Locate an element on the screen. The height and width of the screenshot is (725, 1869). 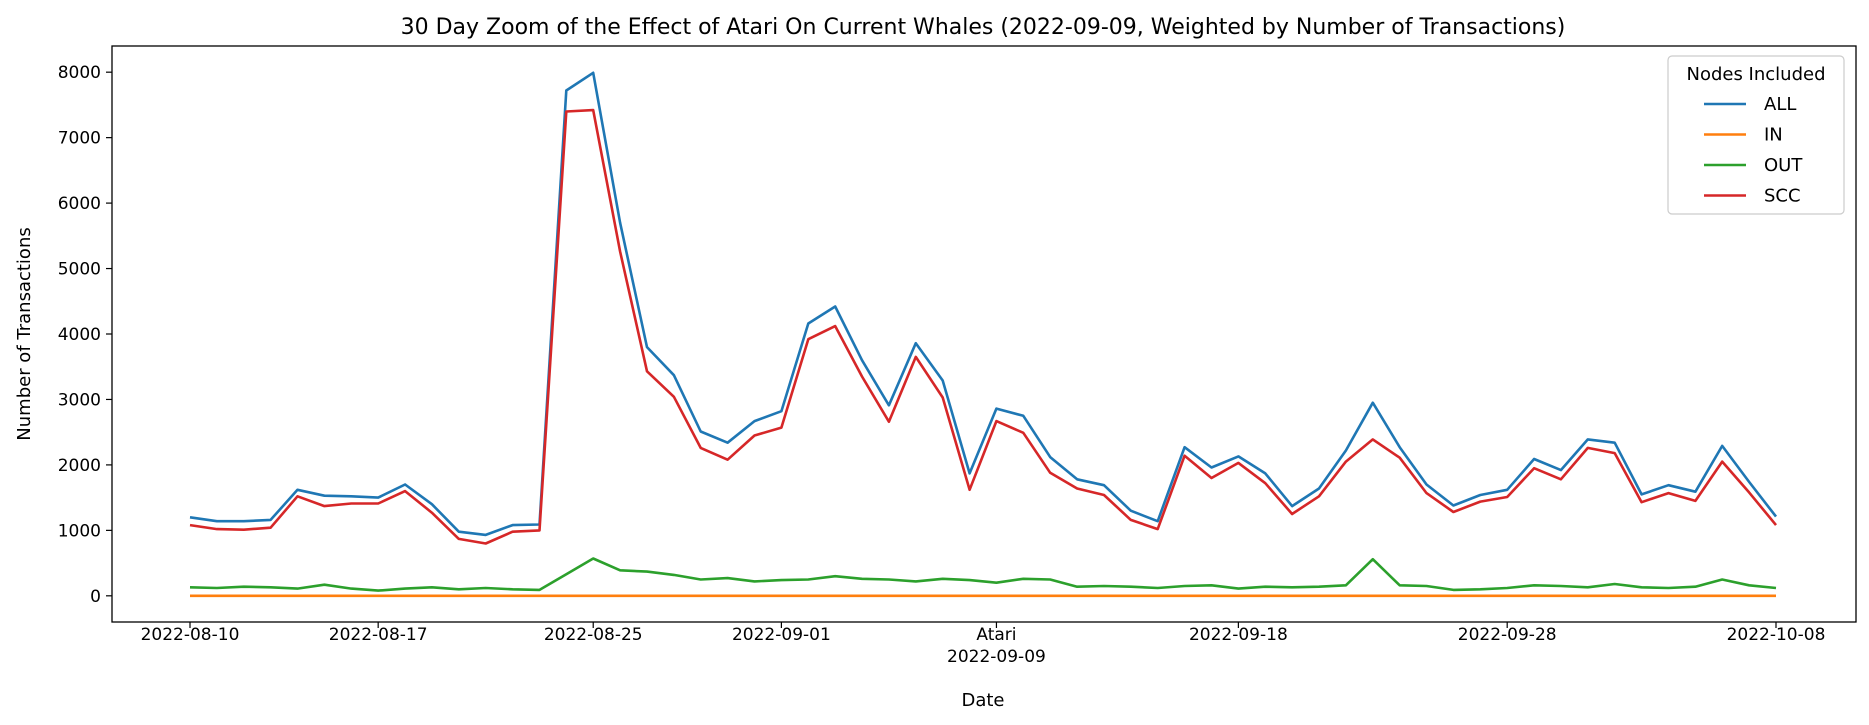
y-axis-label: Number of Transactions is located at coordinates (24, 333).